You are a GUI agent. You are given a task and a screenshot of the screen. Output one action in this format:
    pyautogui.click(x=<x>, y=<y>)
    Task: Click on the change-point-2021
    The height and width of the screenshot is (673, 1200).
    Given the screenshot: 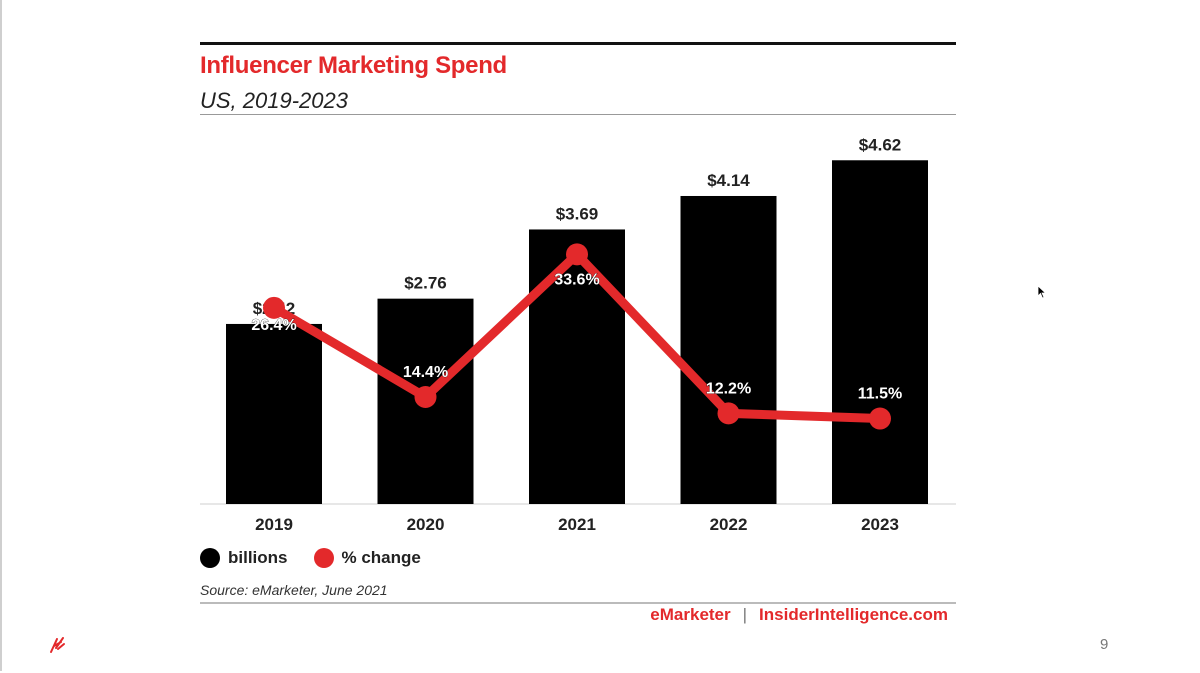 What is the action you would take?
    pyautogui.click(x=577, y=254)
    